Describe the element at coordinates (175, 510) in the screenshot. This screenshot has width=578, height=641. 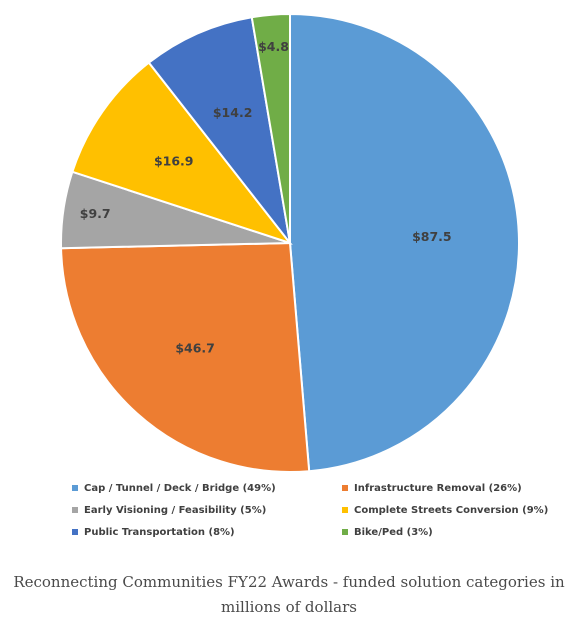
I see `legend-label-2: Early Visioning / Feasibility (5%)` at that location.